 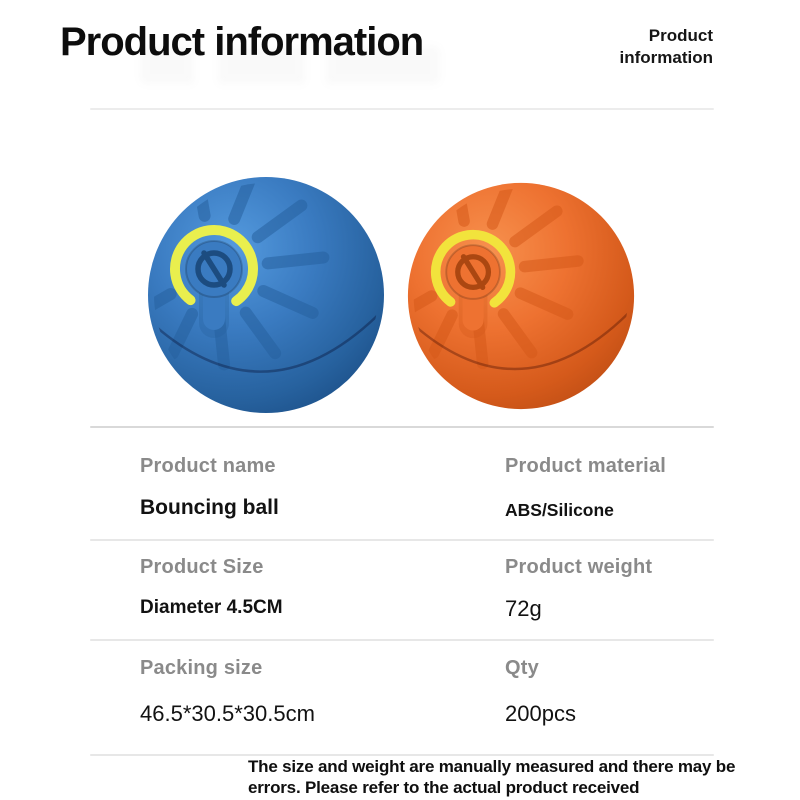 I want to click on spec-label-product-name: Product name, so click(x=208, y=466).